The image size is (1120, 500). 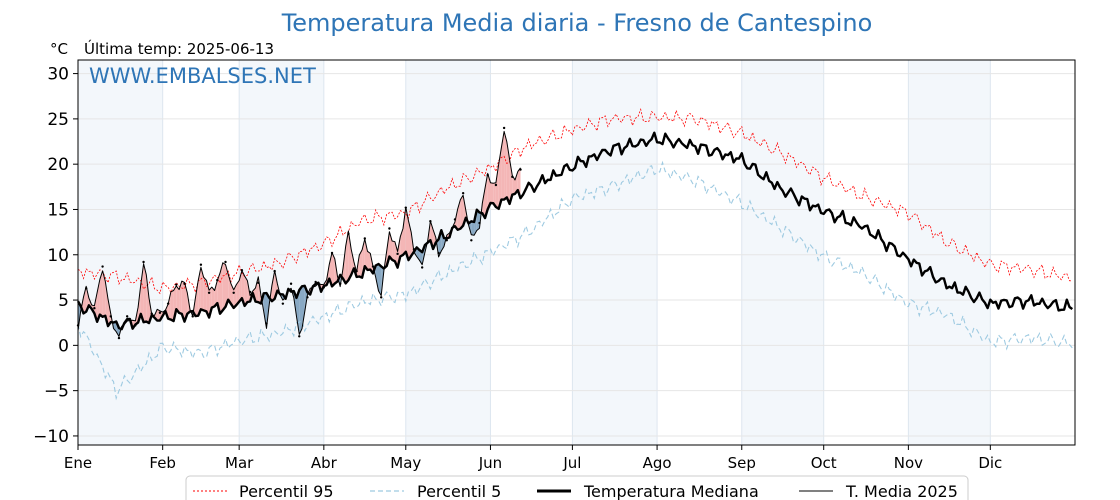 What do you see at coordinates (286, 491) in the screenshot?
I see `legend-label-p95: Percentil 95` at bounding box center [286, 491].